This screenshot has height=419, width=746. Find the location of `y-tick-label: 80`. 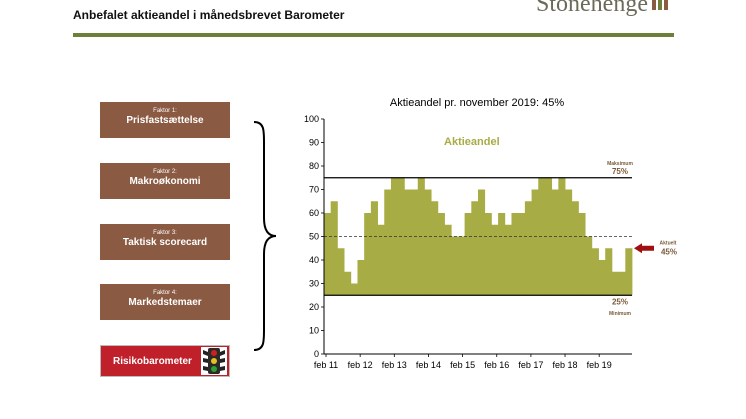

y-tick-label: 80 is located at coordinates (314, 166).